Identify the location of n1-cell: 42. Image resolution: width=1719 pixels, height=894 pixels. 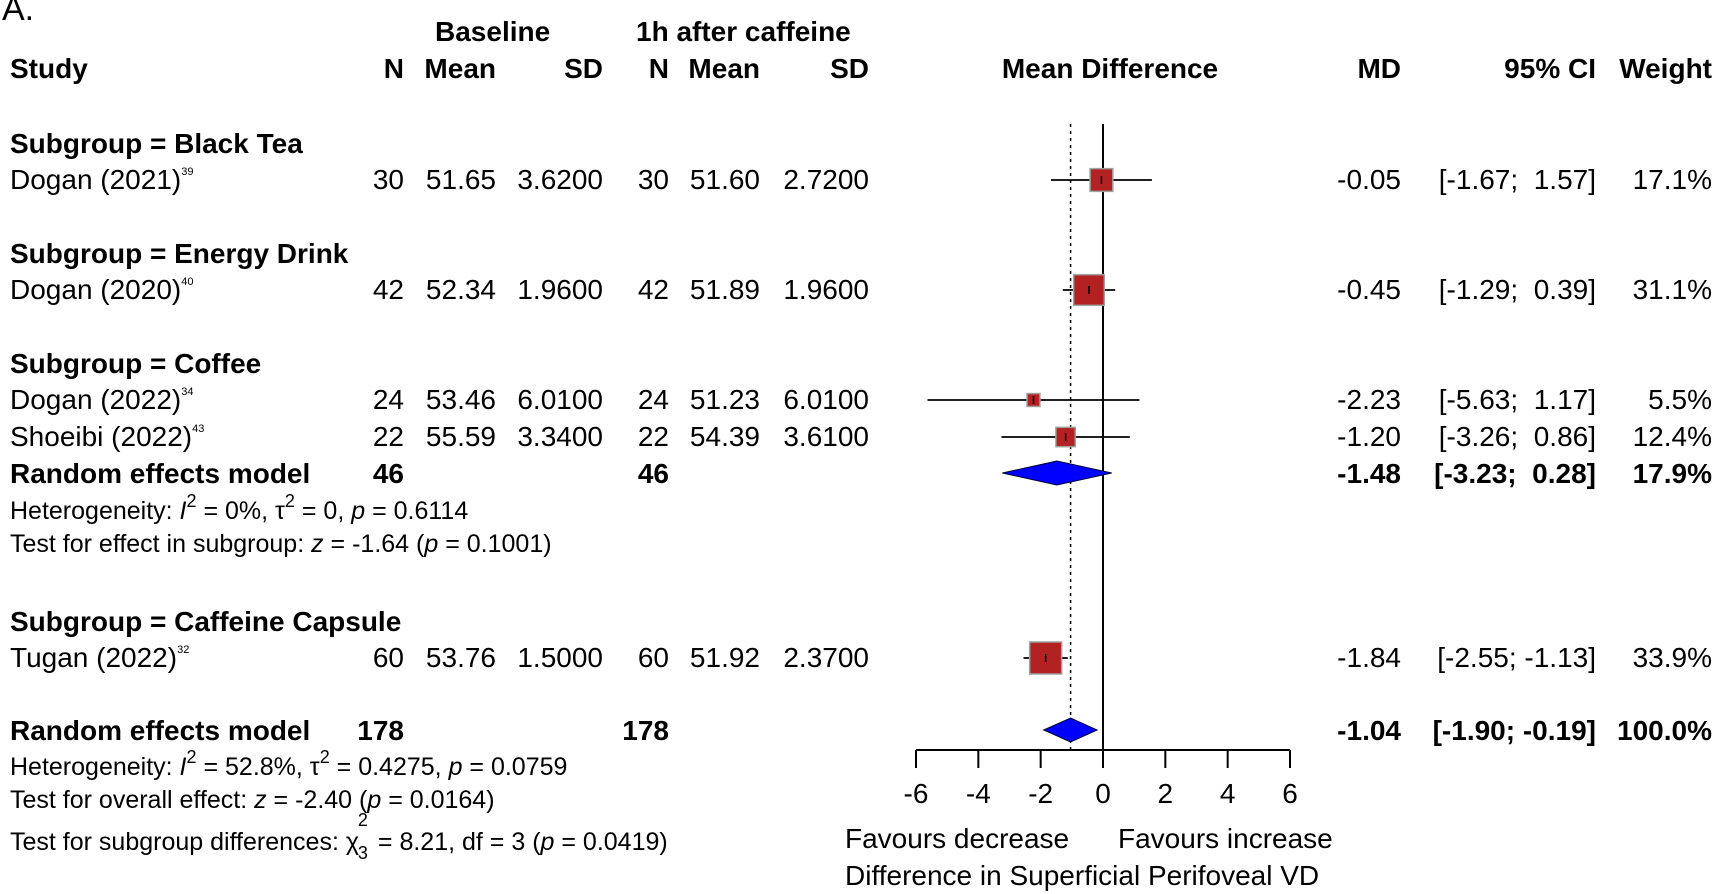
(388, 289).